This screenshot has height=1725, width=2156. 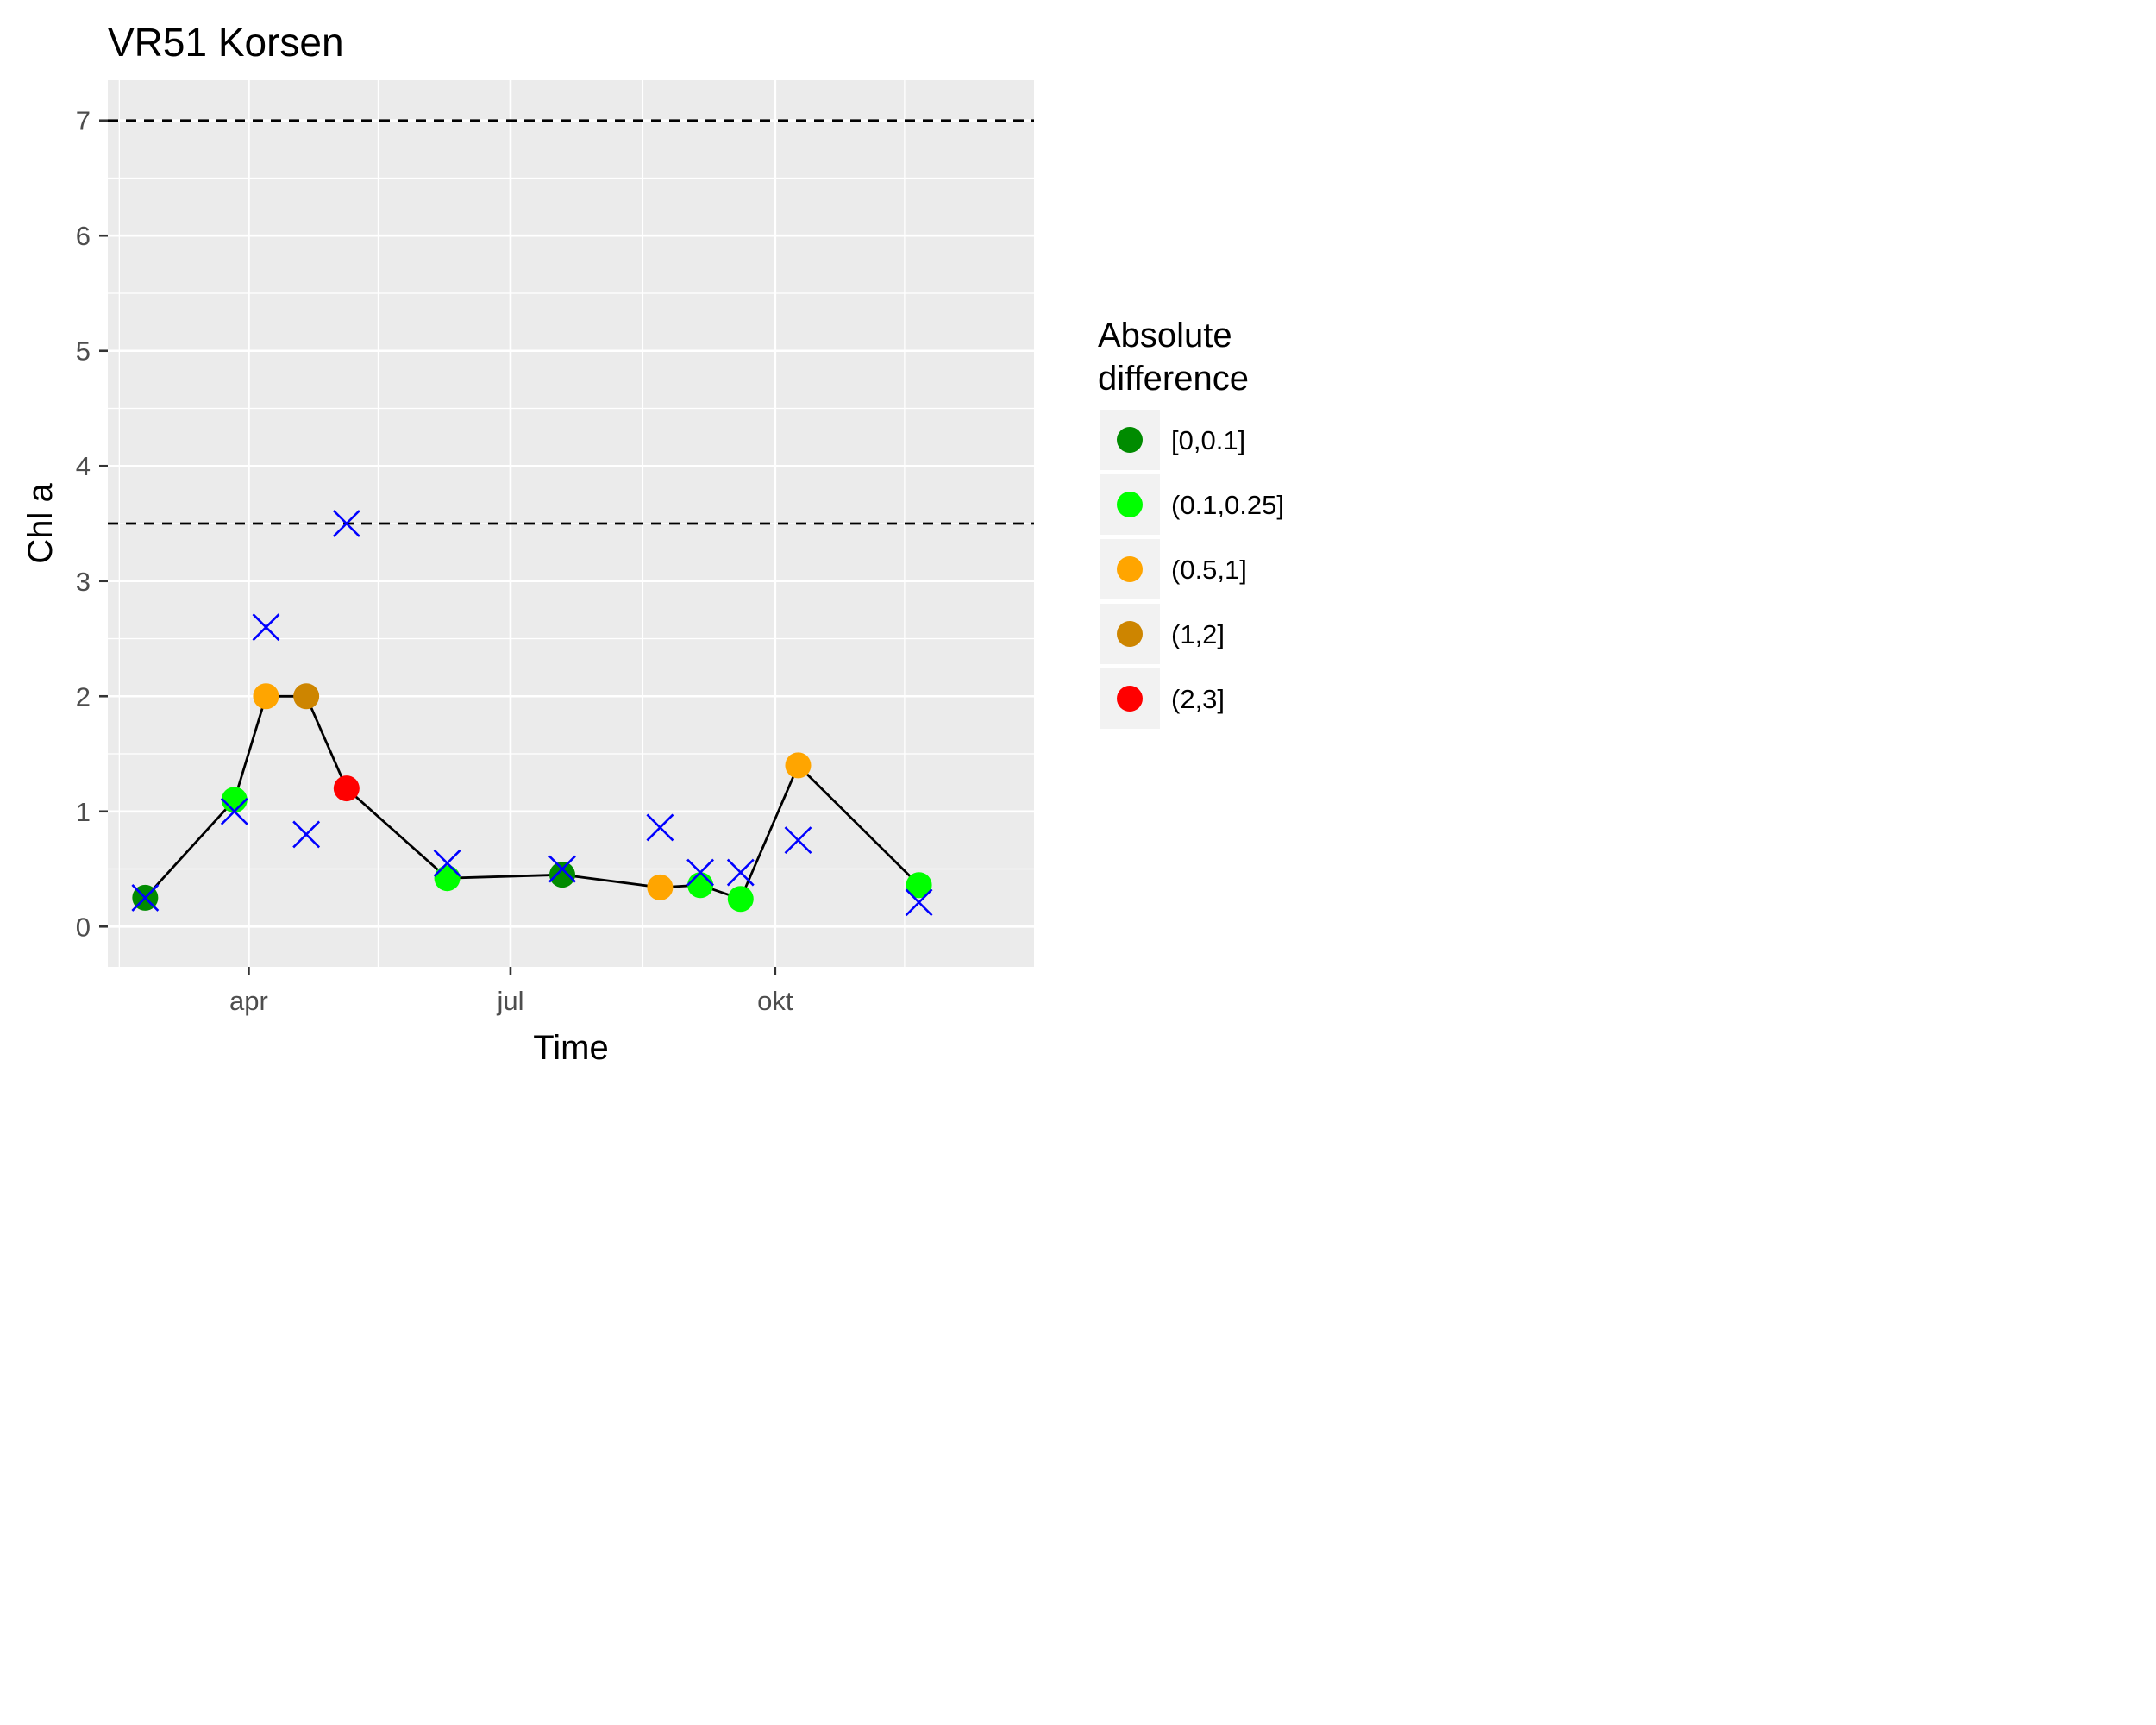 What do you see at coordinates (83, 466) in the screenshot?
I see `y-tick-label: 4` at bounding box center [83, 466].